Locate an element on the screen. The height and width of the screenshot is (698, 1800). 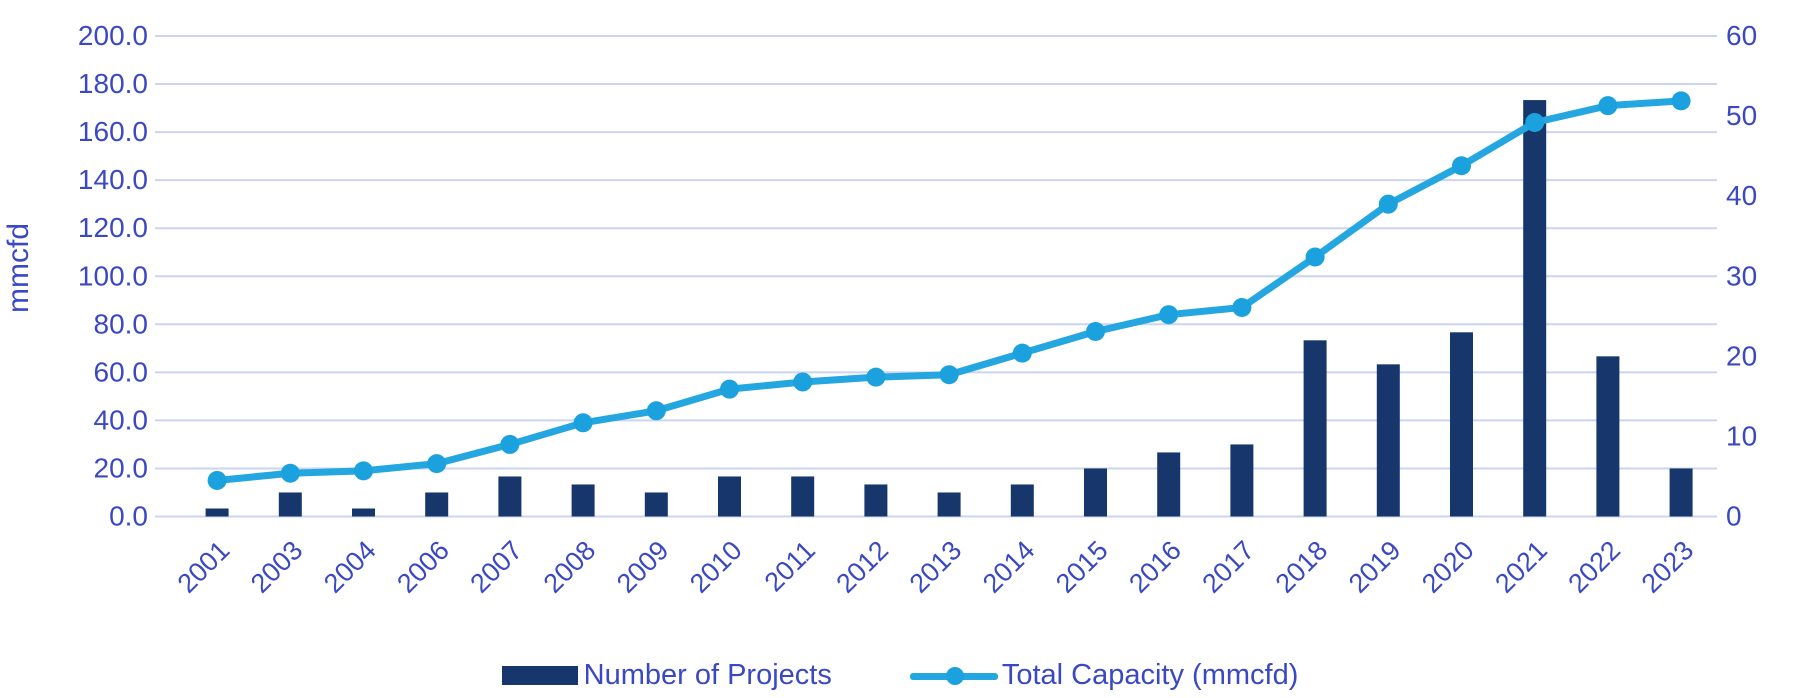
y-left-tick-label: 80.0 is located at coordinates (121, 323).